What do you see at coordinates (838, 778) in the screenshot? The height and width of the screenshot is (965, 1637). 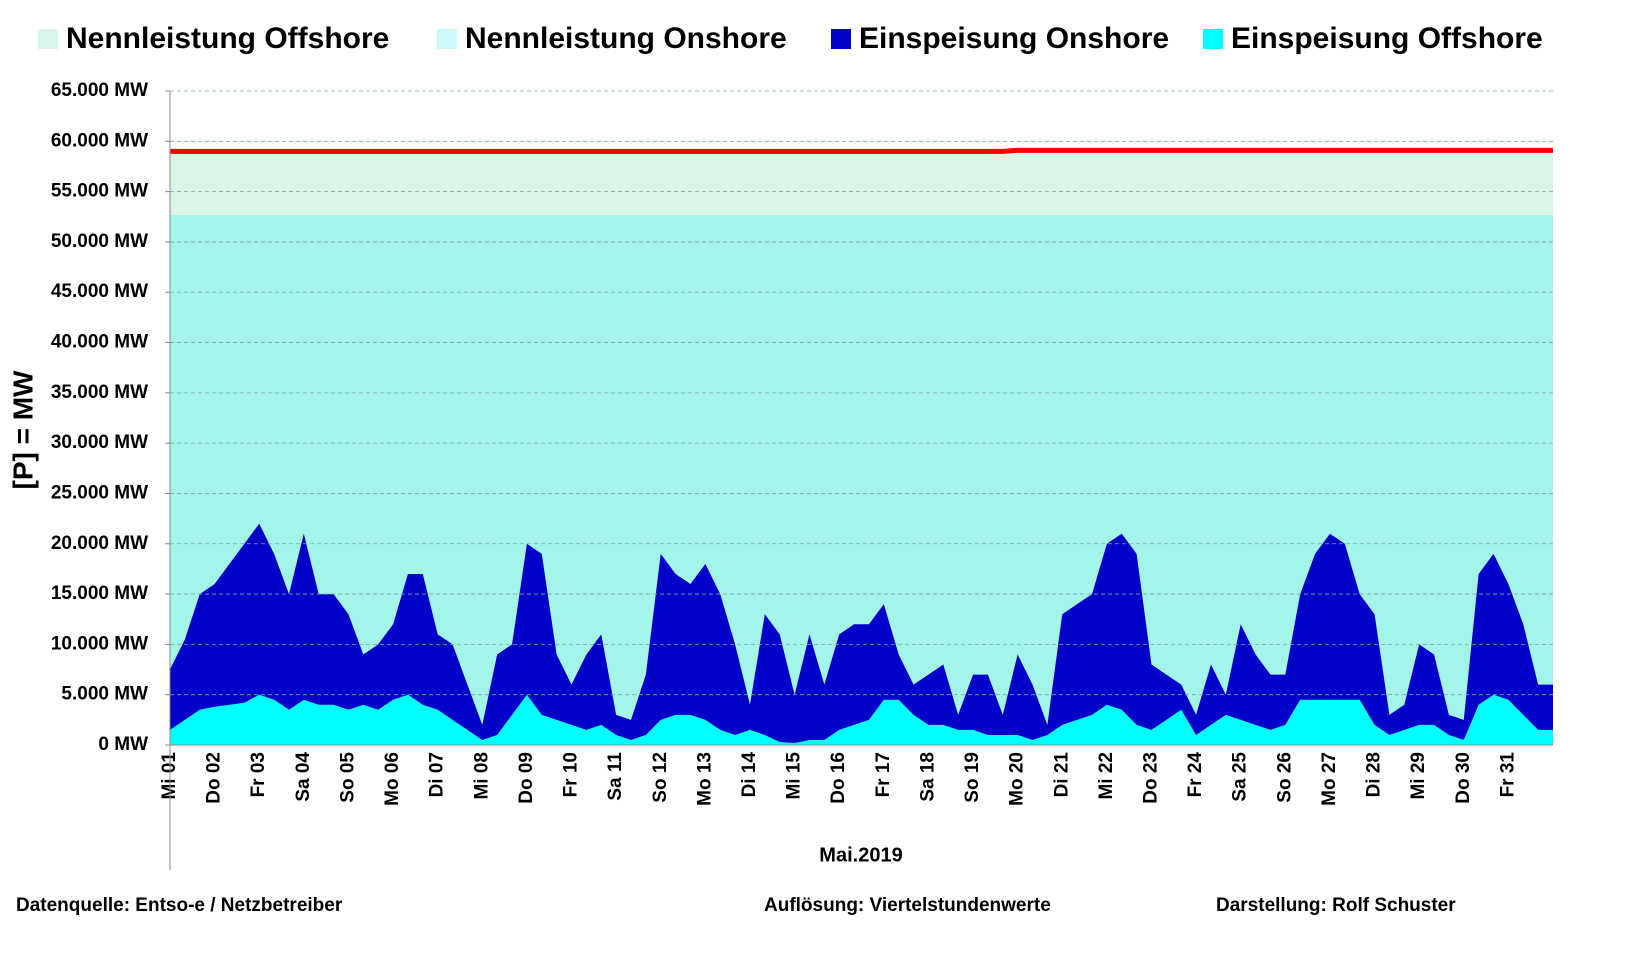 I see `x-tick-label: Do 16` at bounding box center [838, 778].